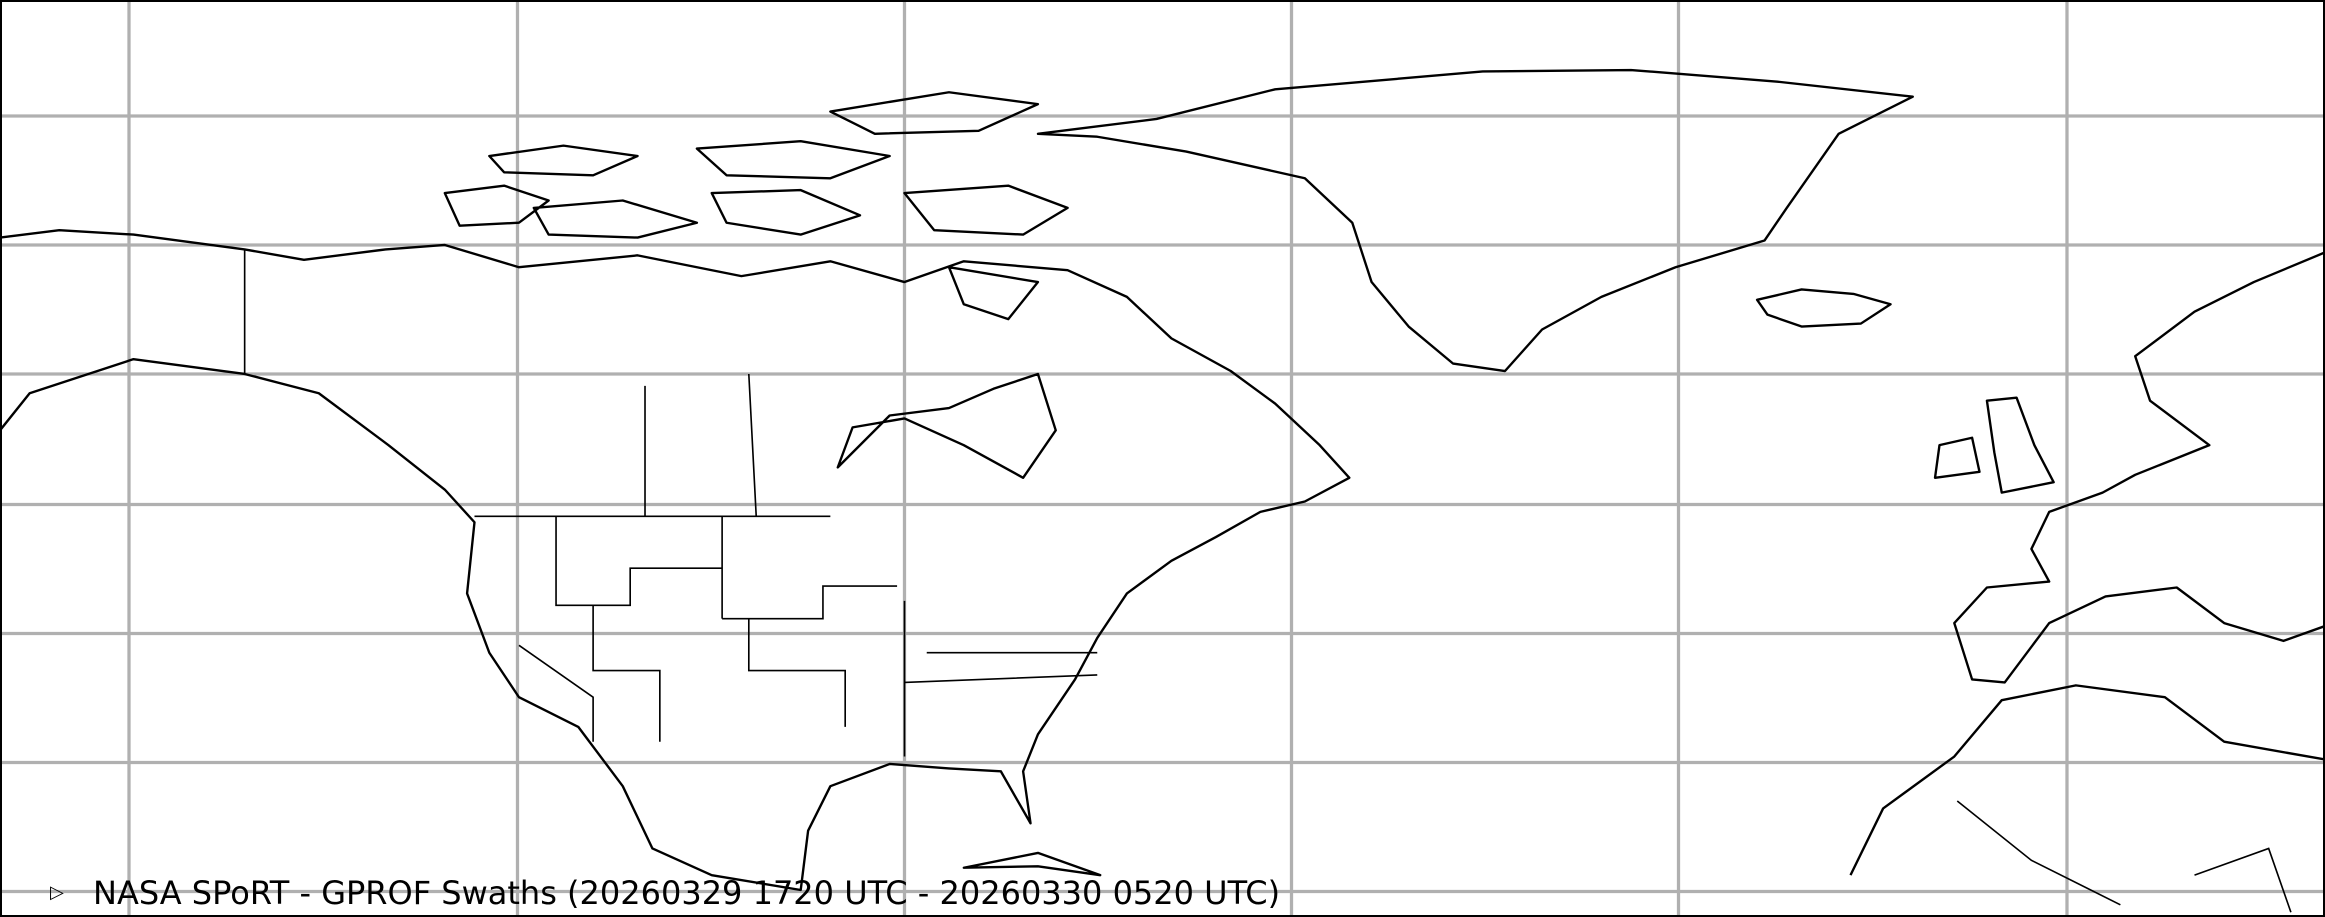 This screenshot has width=2325, height=917. I want to click on iceland-coast, so click(1823, 308).